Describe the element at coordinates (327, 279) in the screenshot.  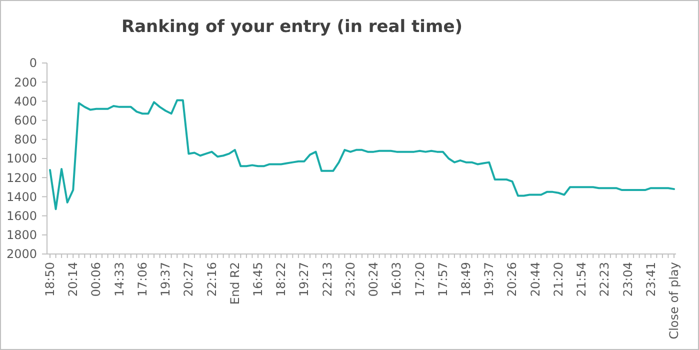
I see `x-tick-label: 22:13` at that location.